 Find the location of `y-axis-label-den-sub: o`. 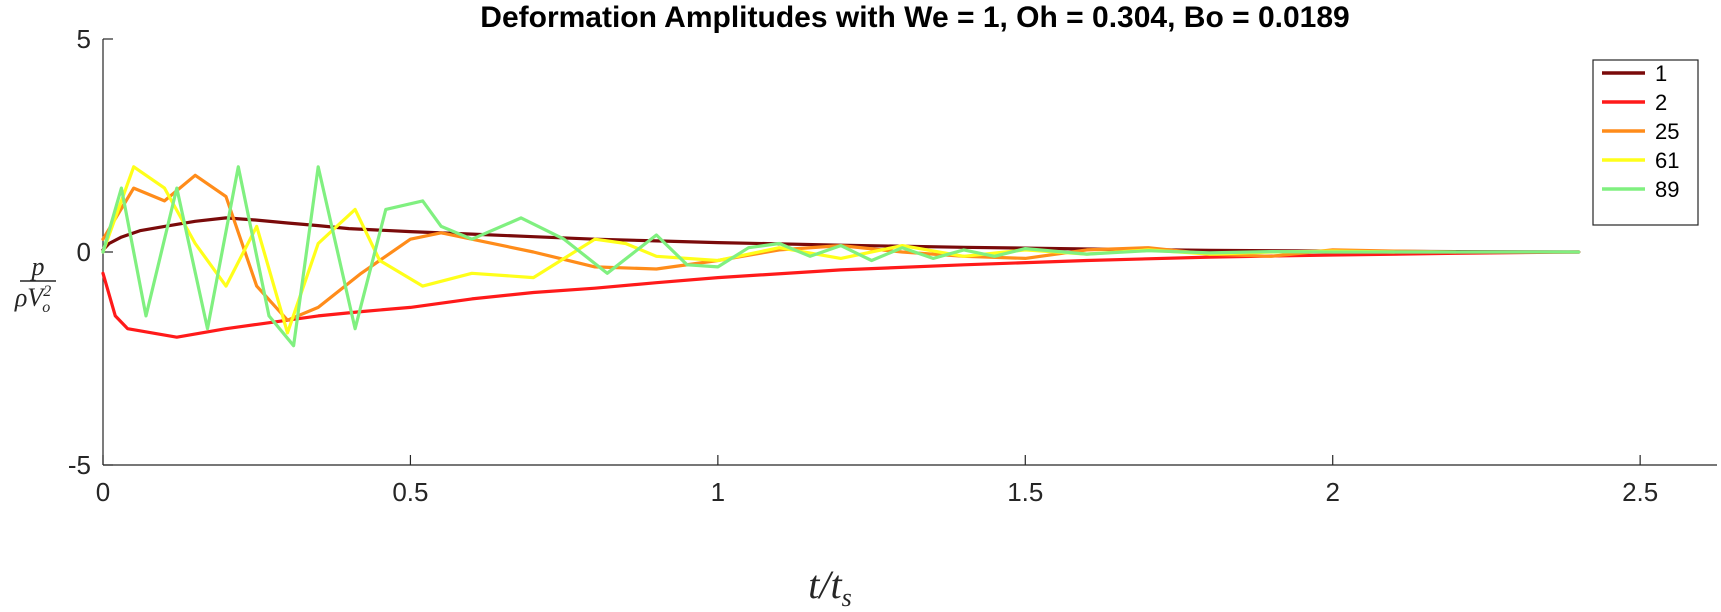

y-axis-label-den-sub: o is located at coordinates (46, 307).